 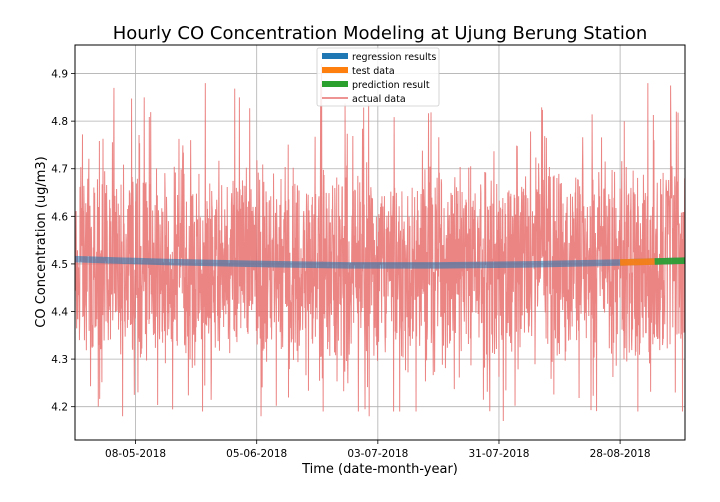 I want to click on fitted-series, so click(x=380, y=262).